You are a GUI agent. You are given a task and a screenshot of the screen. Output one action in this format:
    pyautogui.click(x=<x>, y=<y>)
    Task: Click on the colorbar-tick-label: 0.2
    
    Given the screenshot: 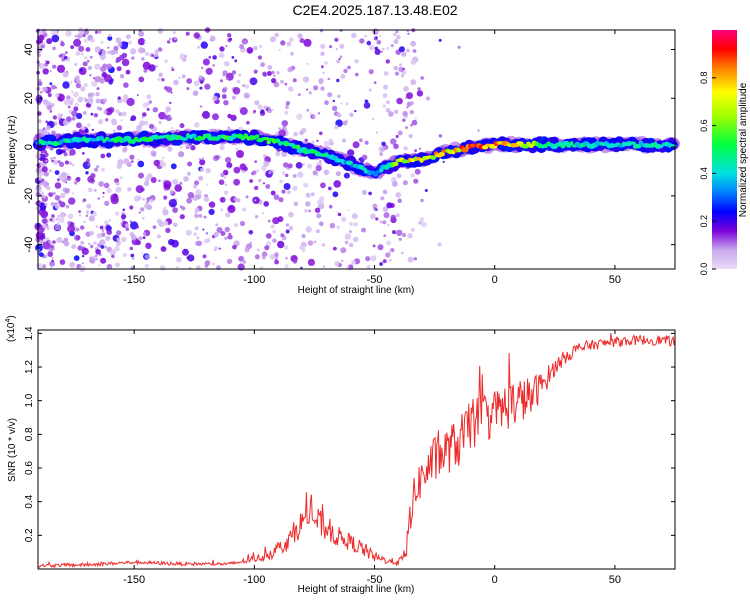 What is the action you would take?
    pyautogui.click(x=704, y=221)
    